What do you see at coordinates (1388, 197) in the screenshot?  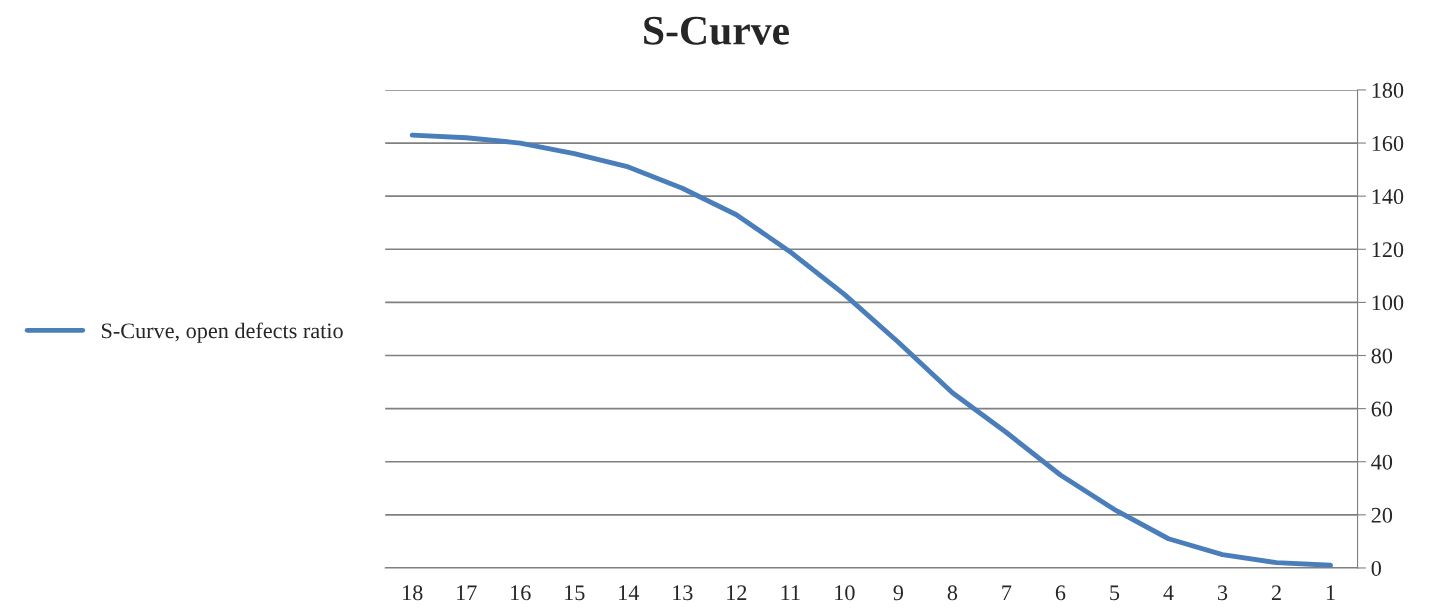 I see `y-tick-label: 140` at bounding box center [1388, 197].